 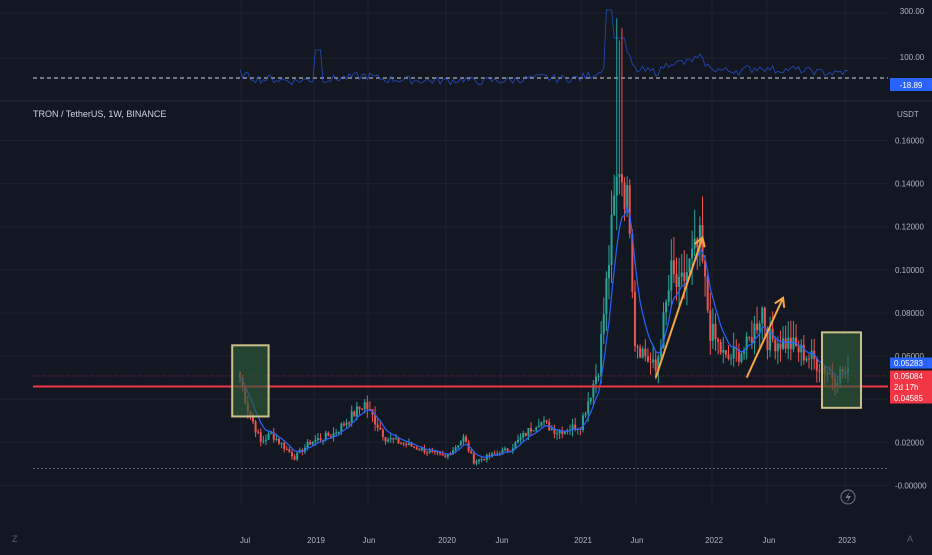 What do you see at coordinates (841, 370) in the screenshot?
I see `highlight-box` at bounding box center [841, 370].